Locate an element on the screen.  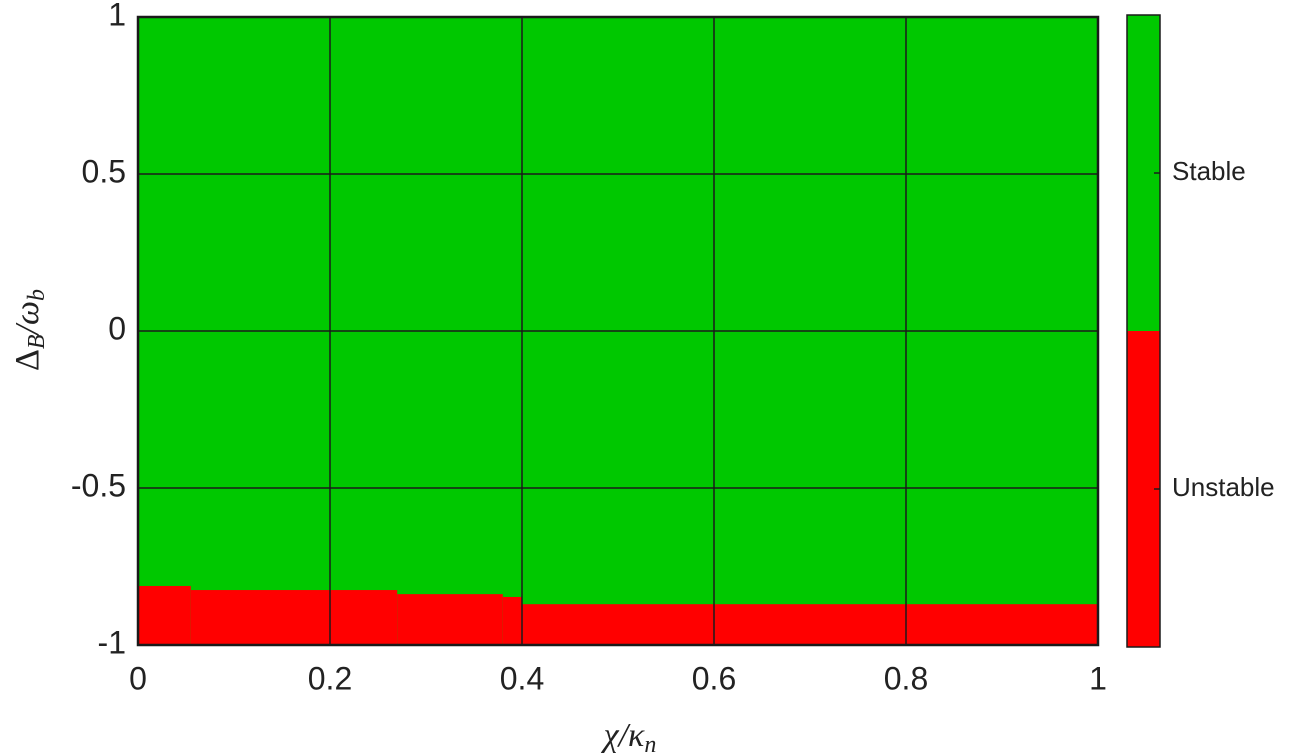
y-tick-label: -1 is located at coordinates (112, 642).